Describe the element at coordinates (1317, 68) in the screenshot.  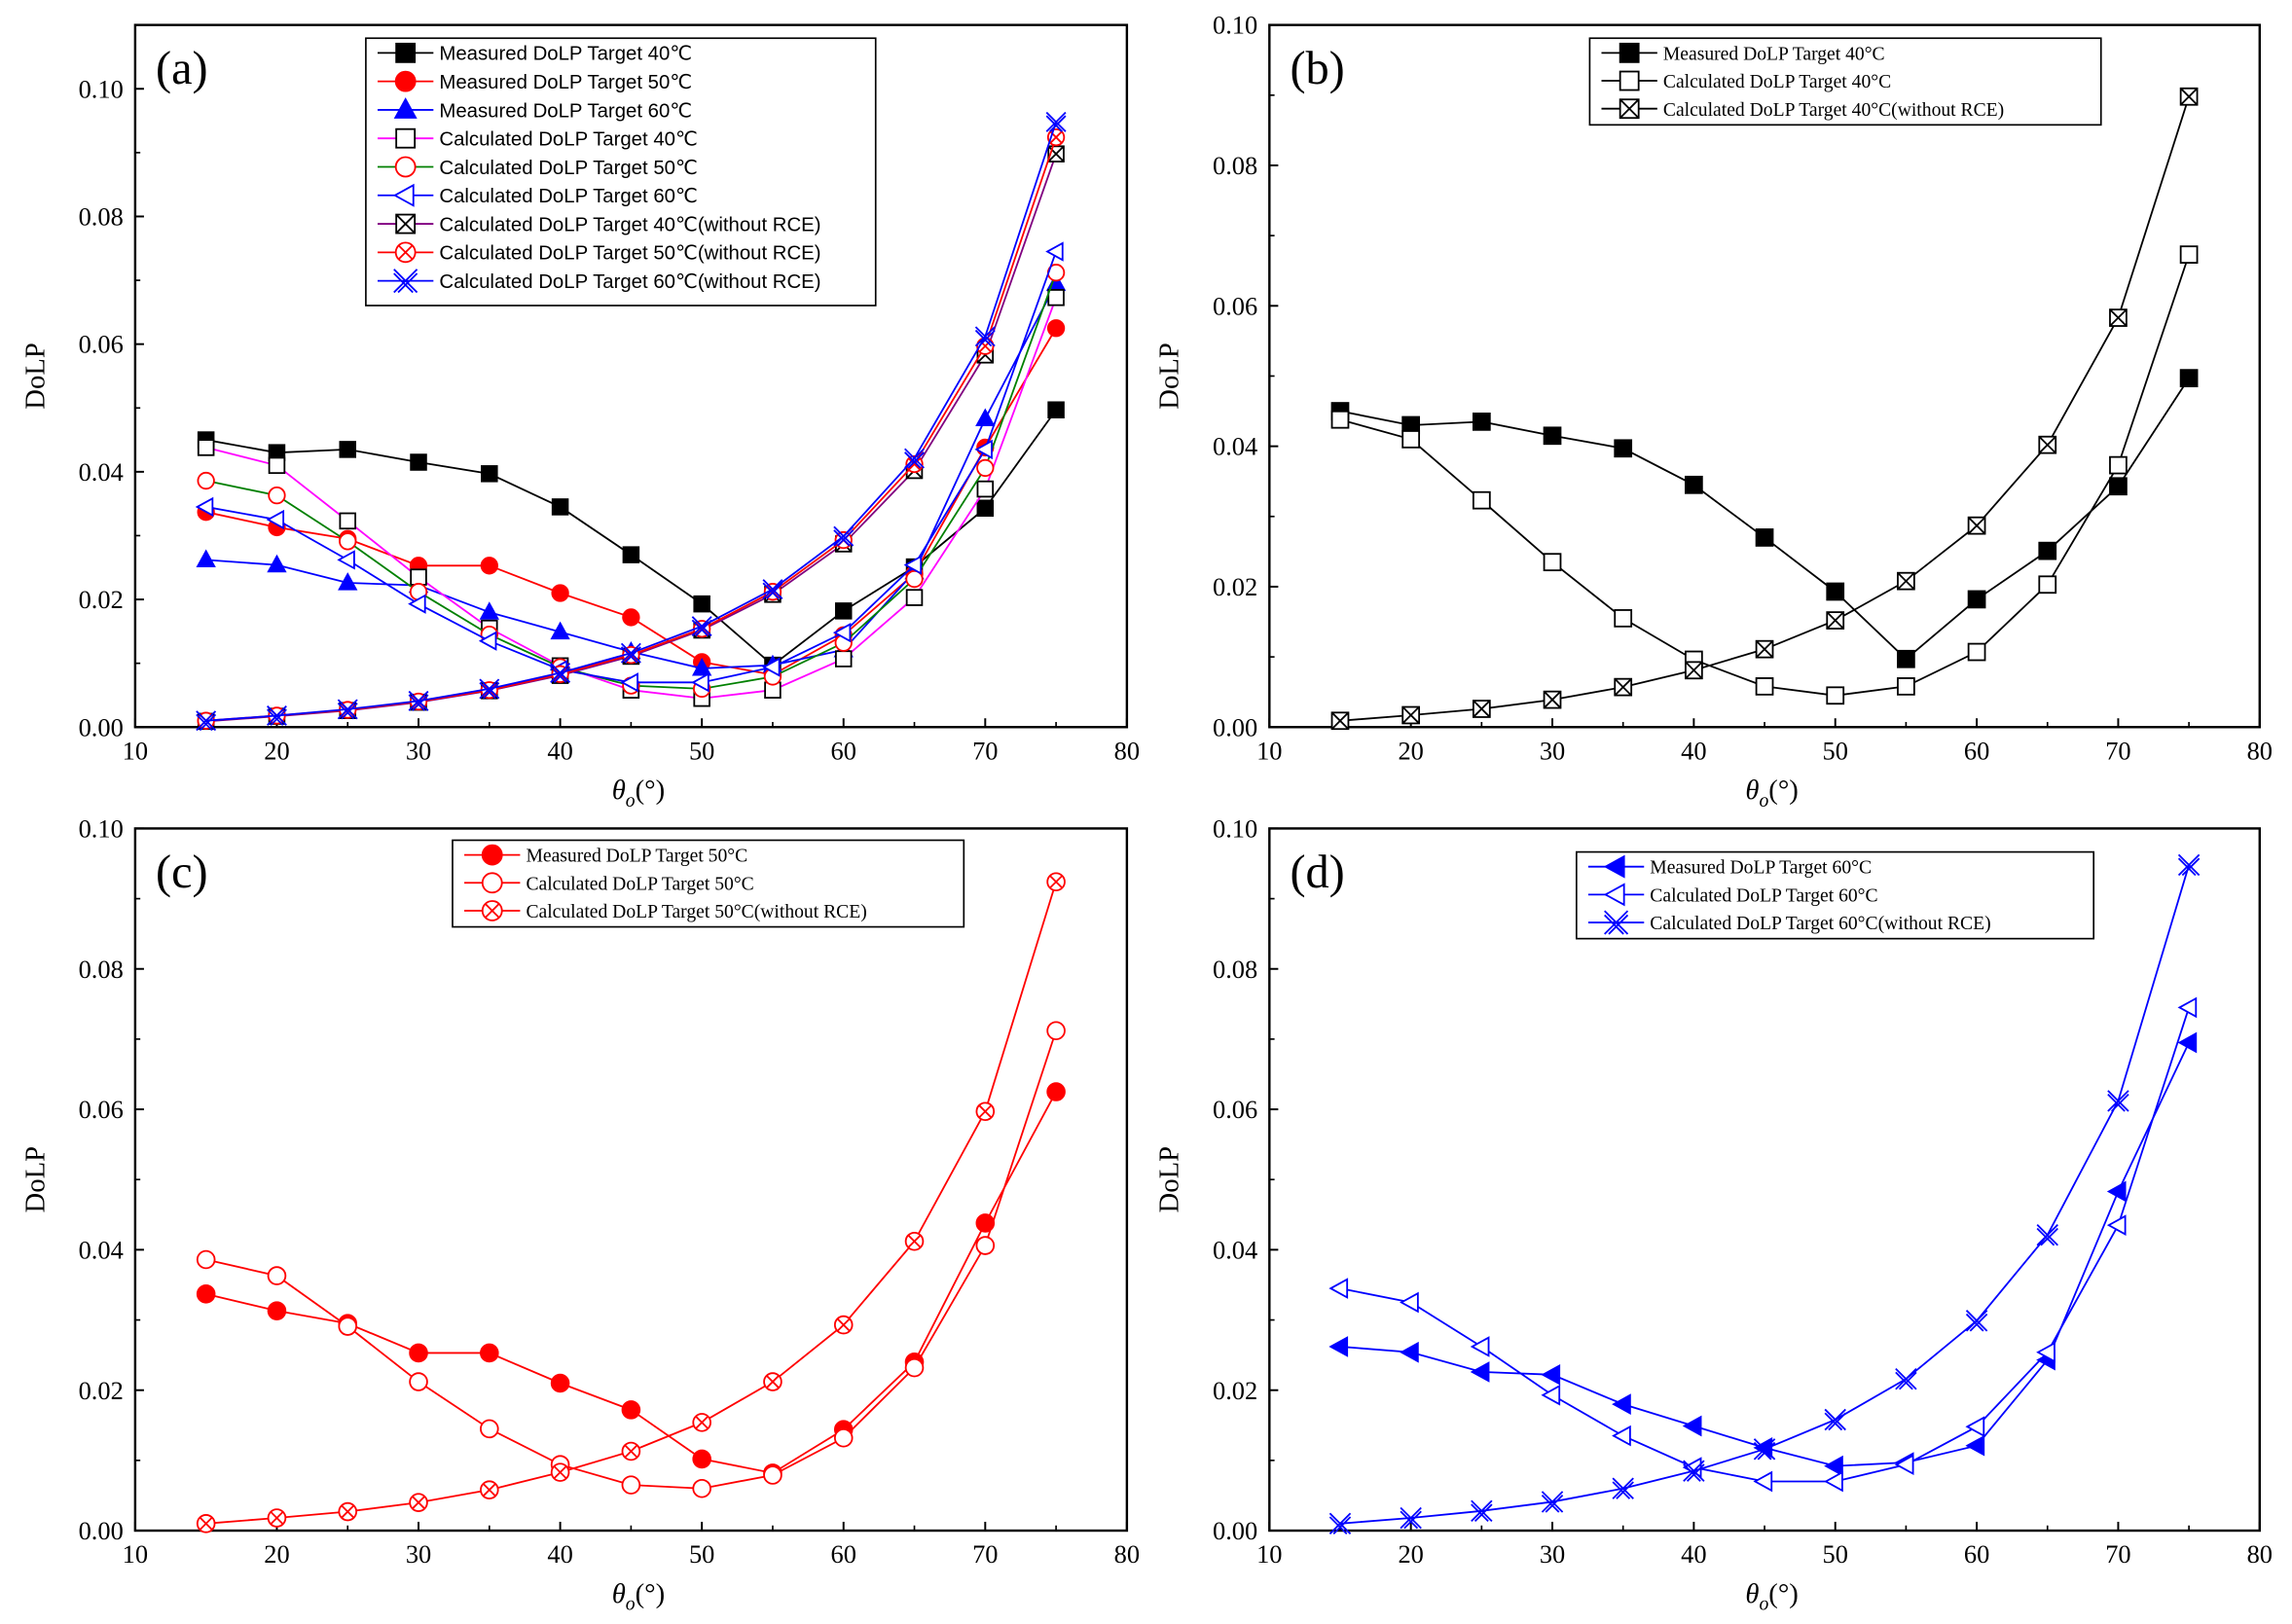
I see `panel-b-label: (b)` at that location.